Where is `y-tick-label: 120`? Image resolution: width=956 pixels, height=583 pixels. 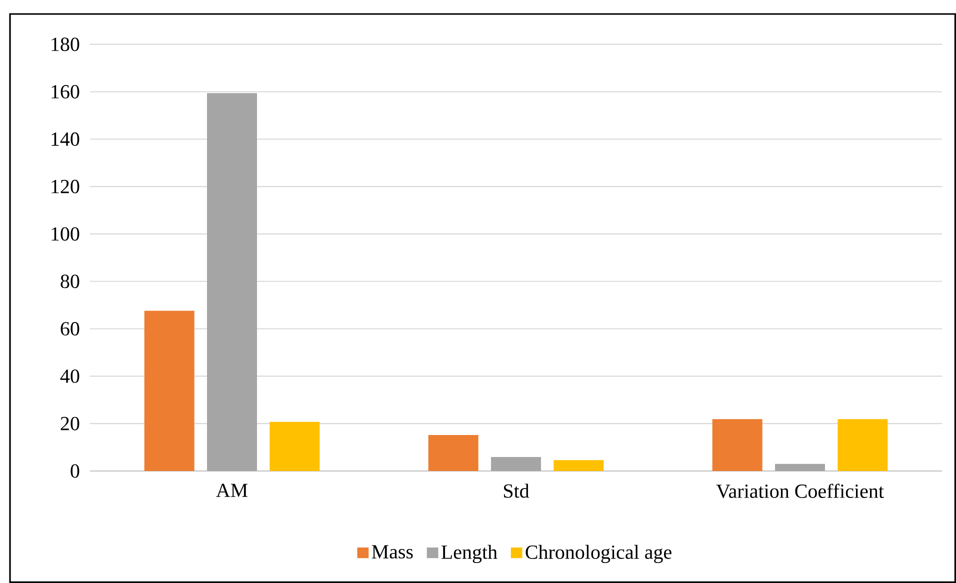
y-tick-label: 120 is located at coordinates (66, 187).